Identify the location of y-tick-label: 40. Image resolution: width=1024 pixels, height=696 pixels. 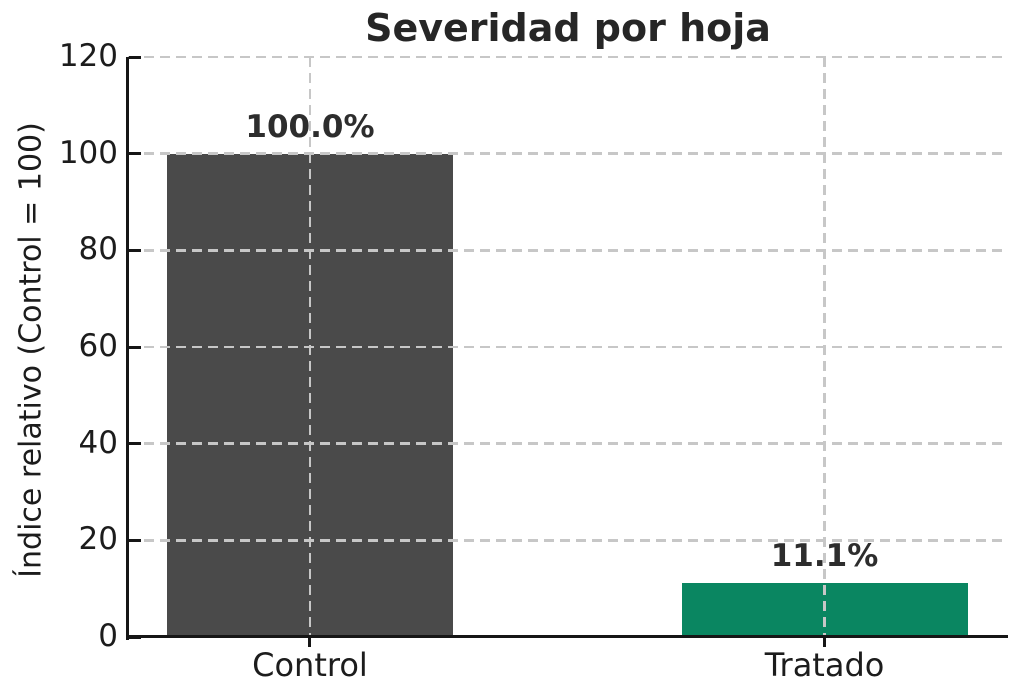
(98, 442).